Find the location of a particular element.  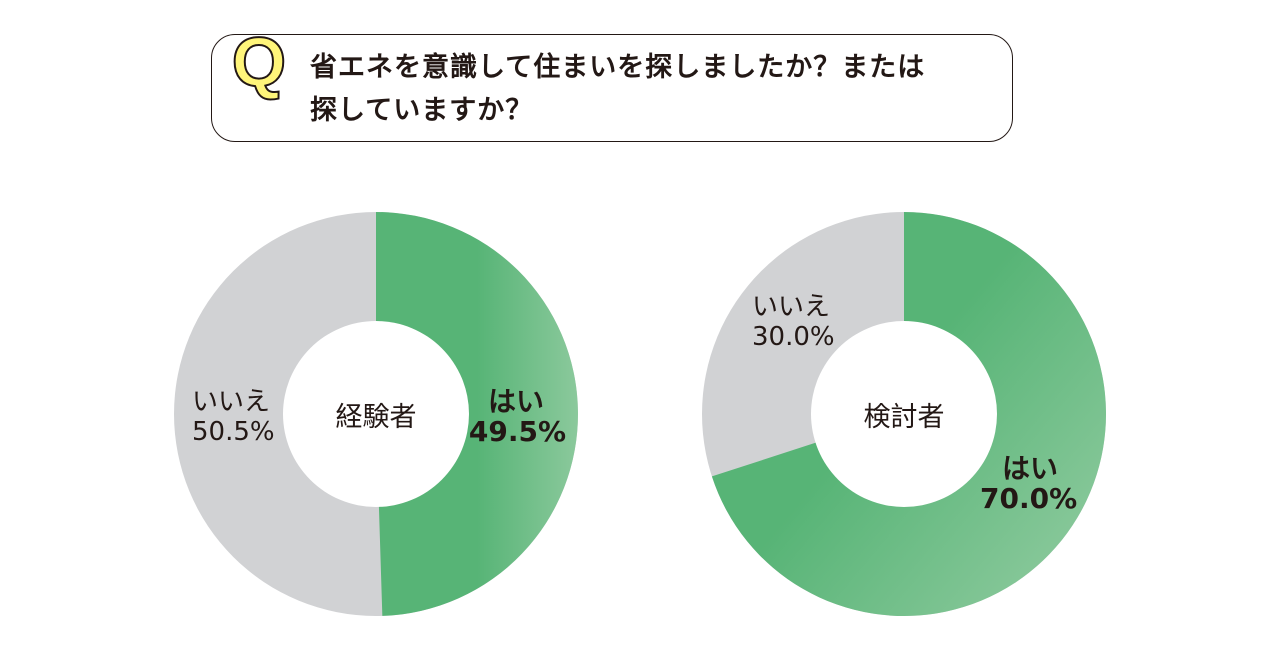

question-box is located at coordinates (612, 88).